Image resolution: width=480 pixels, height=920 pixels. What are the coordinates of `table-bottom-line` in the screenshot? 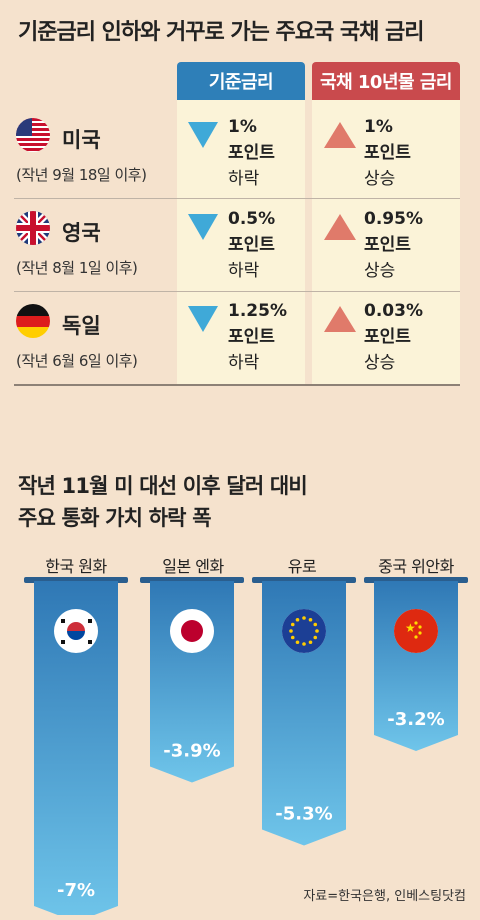 It's located at (237, 385).